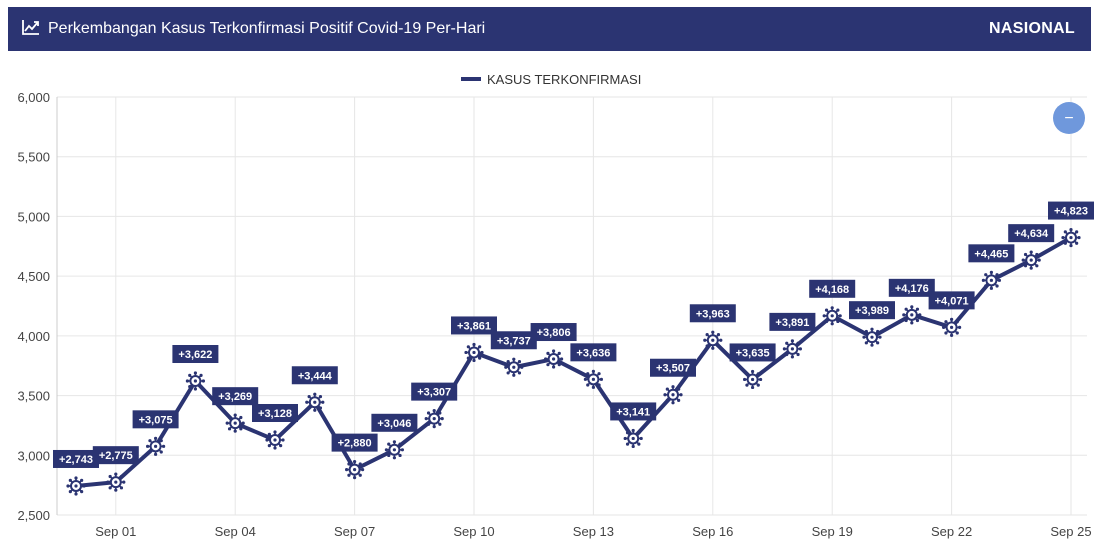 The height and width of the screenshot is (552, 1099). I want to click on data-label: +2,775, so click(115, 455).